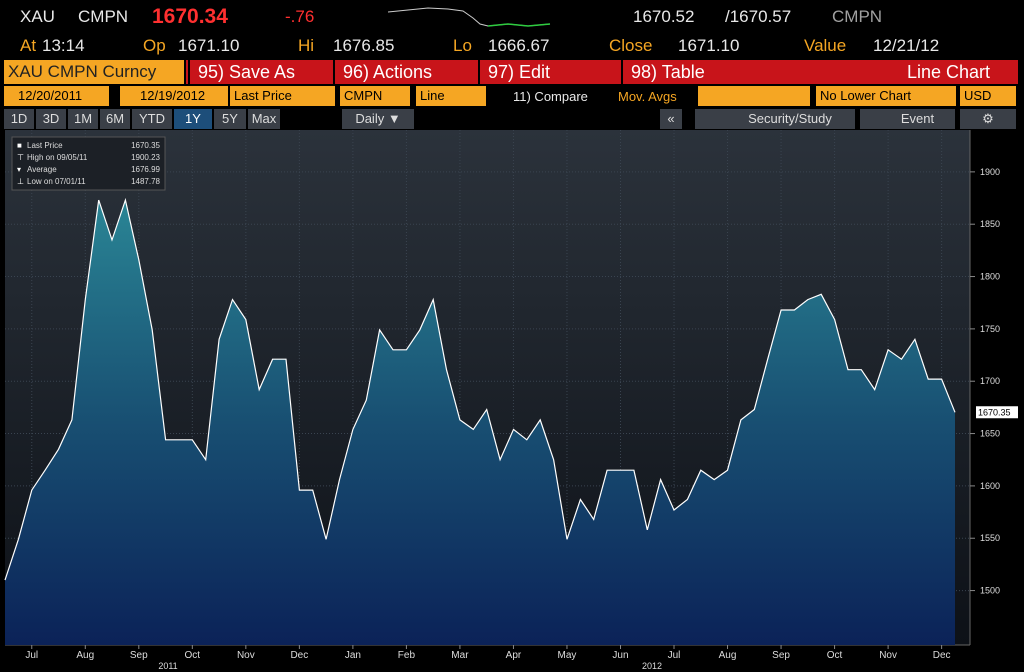 This screenshot has height=672, width=1024. What do you see at coordinates (37, 16) in the screenshot?
I see `ticker: XAU` at bounding box center [37, 16].